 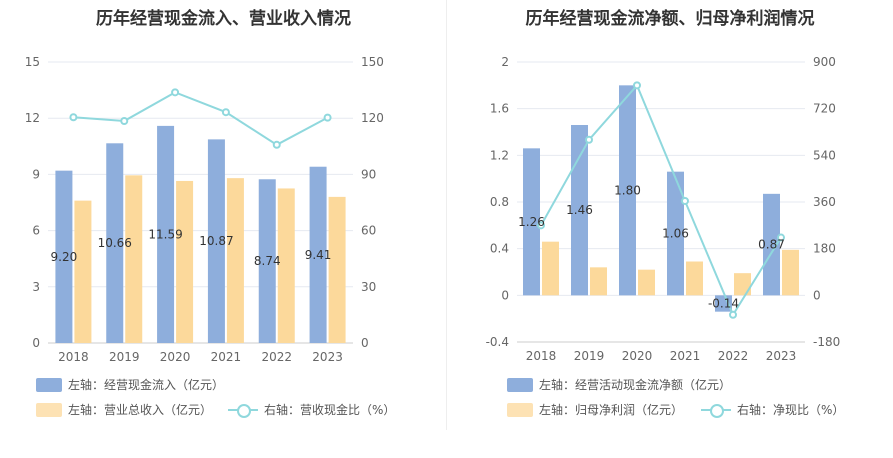 What do you see at coordinates (36, 287) in the screenshot?
I see `left-left-tick-1: 3` at bounding box center [36, 287].